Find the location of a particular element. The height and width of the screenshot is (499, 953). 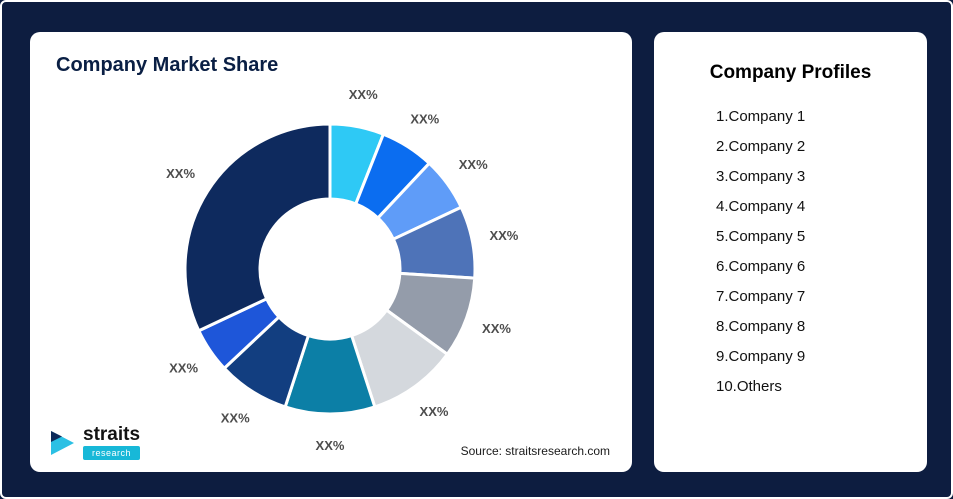

profiles-title: Company Profiles is located at coordinates (790, 72).